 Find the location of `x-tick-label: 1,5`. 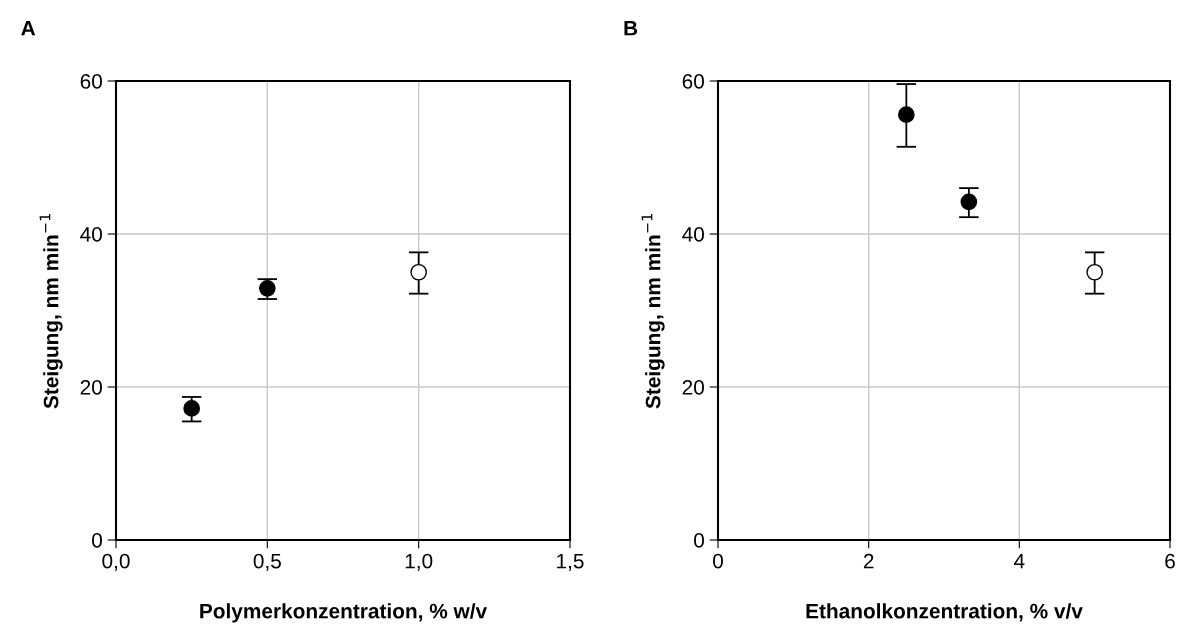

x-tick-label: 1,5 is located at coordinates (570, 562).